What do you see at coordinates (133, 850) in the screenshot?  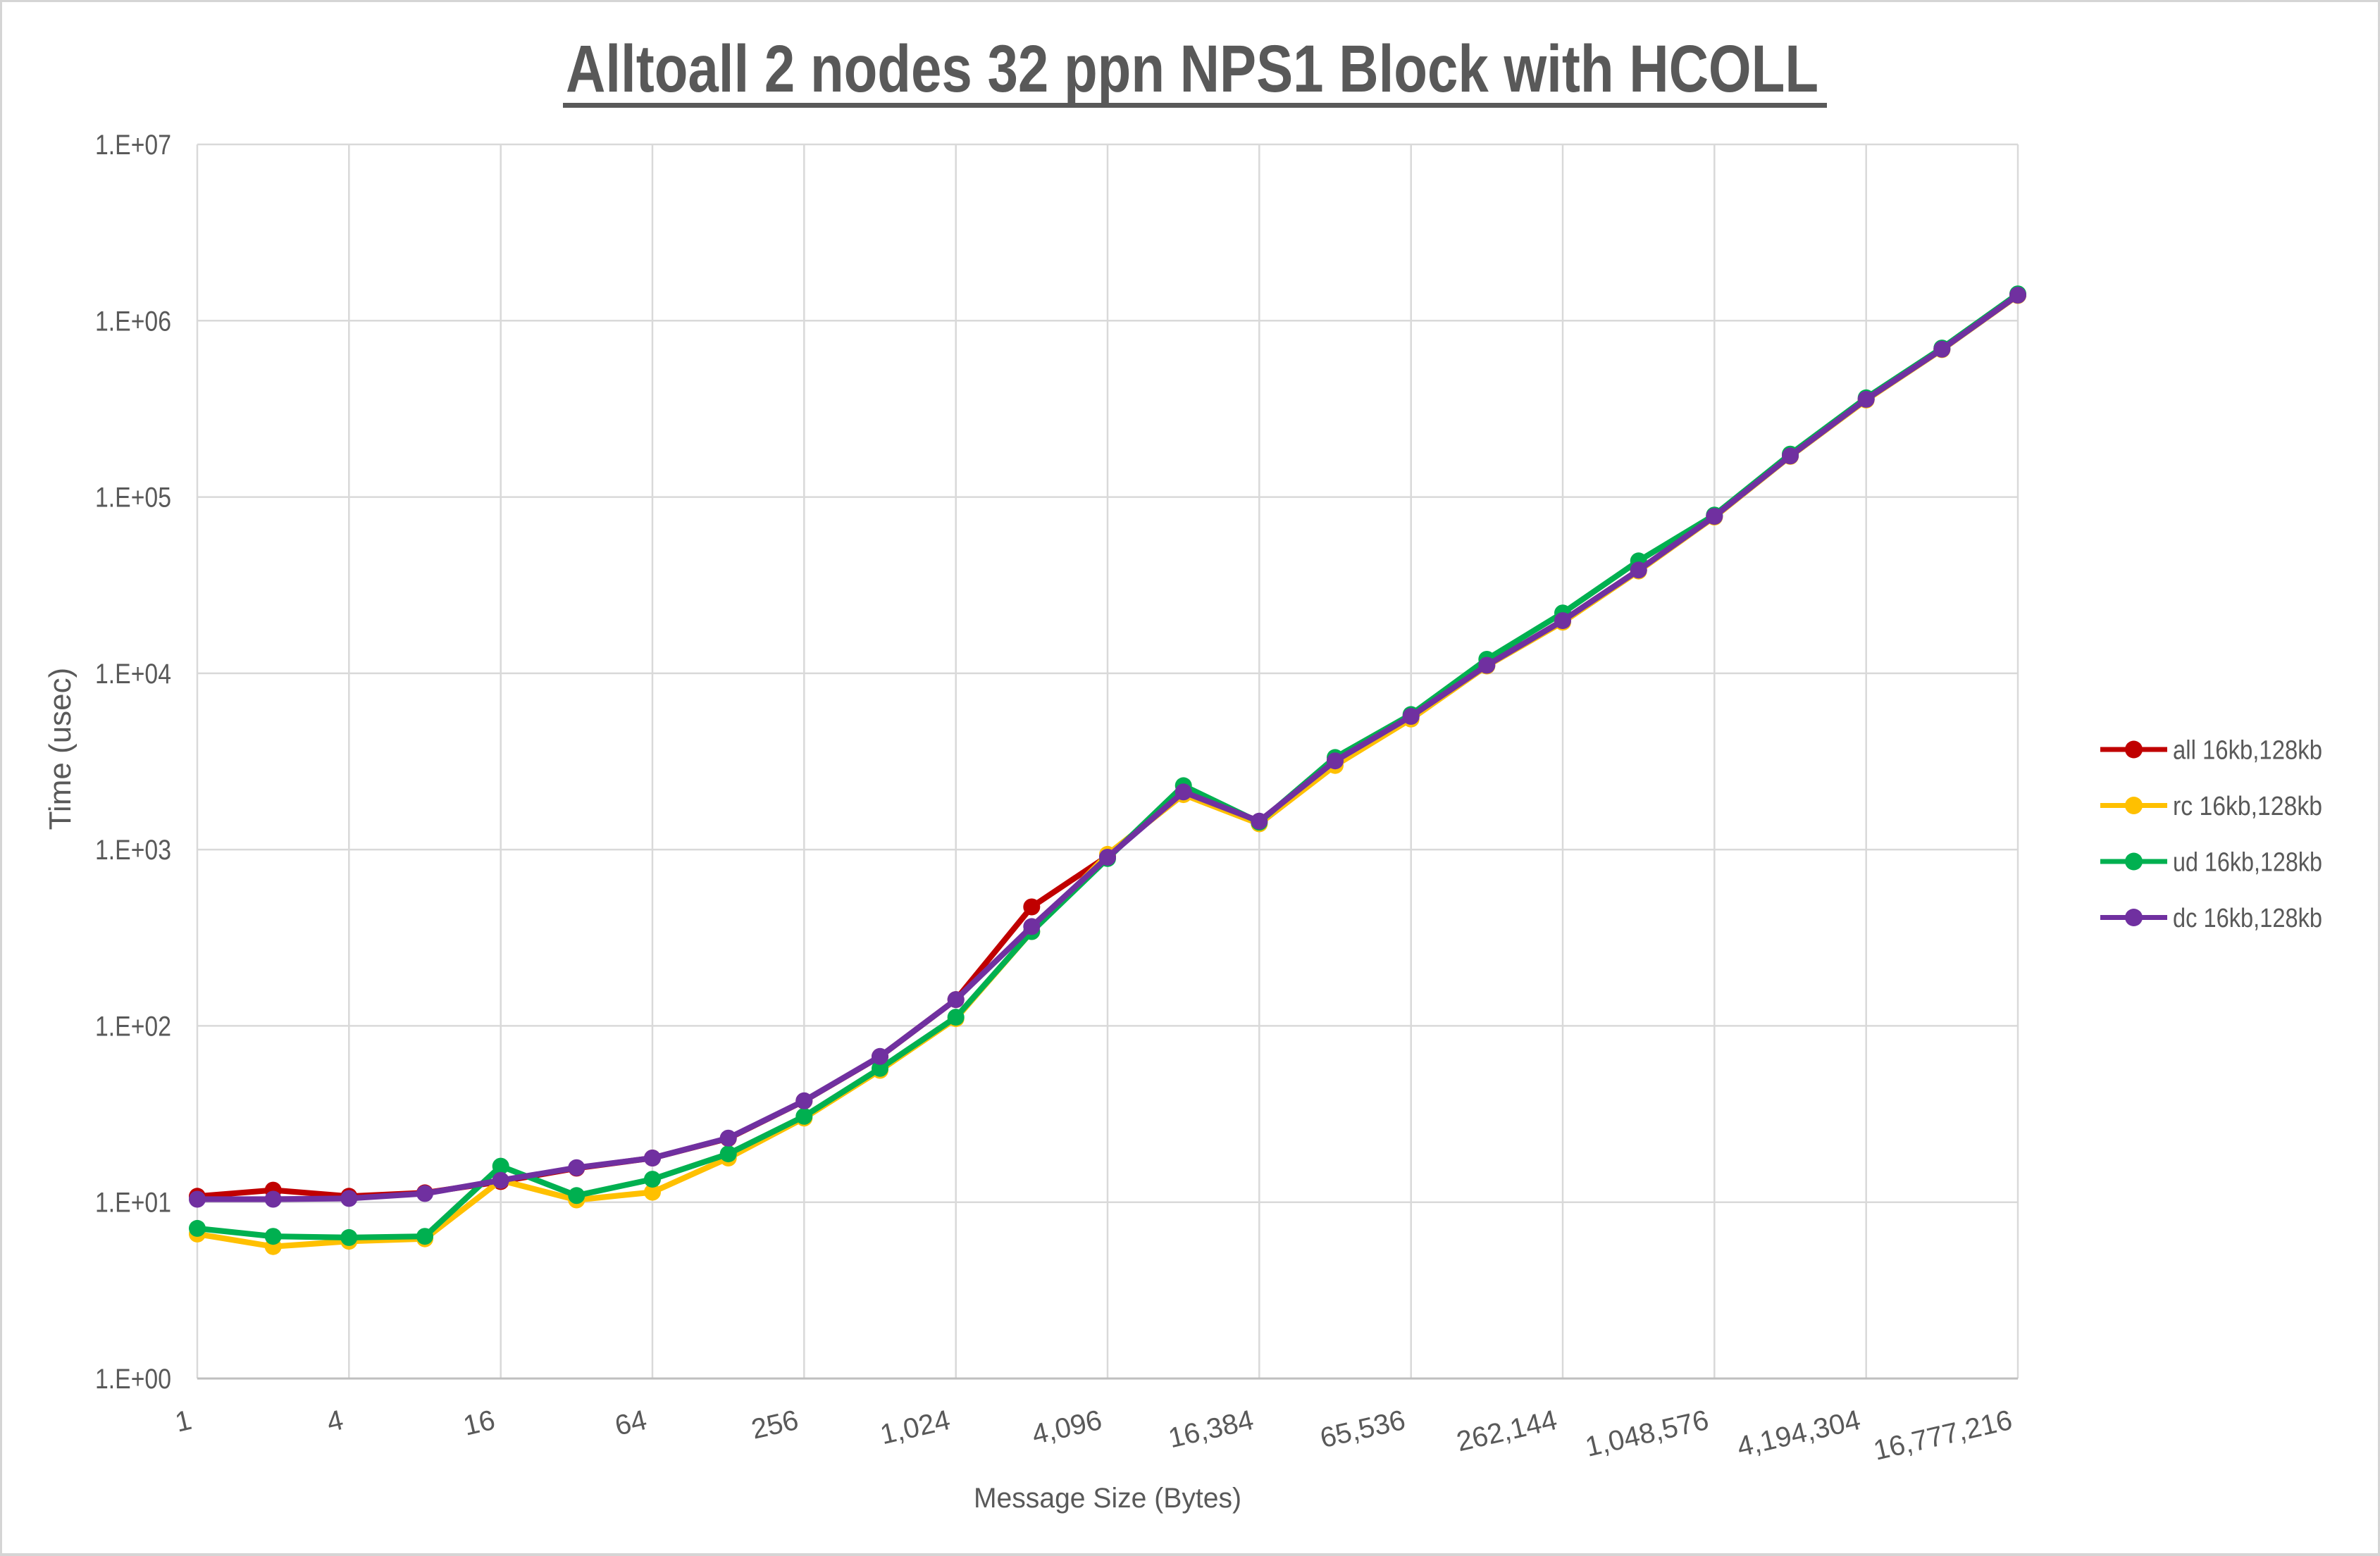 I see `svg-text: 1.E+03` at bounding box center [133, 850].